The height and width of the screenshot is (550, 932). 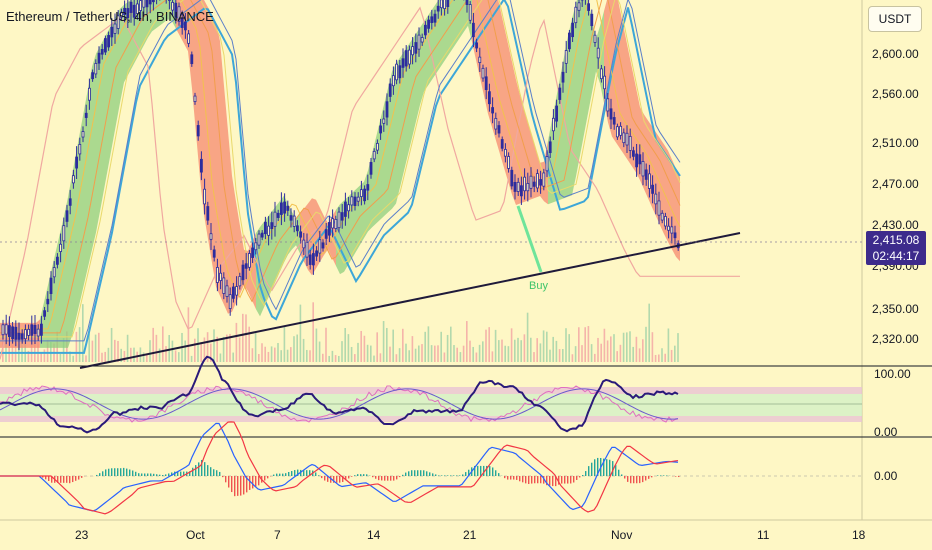 I want to click on stoch-k-line, so click(x=339, y=404).